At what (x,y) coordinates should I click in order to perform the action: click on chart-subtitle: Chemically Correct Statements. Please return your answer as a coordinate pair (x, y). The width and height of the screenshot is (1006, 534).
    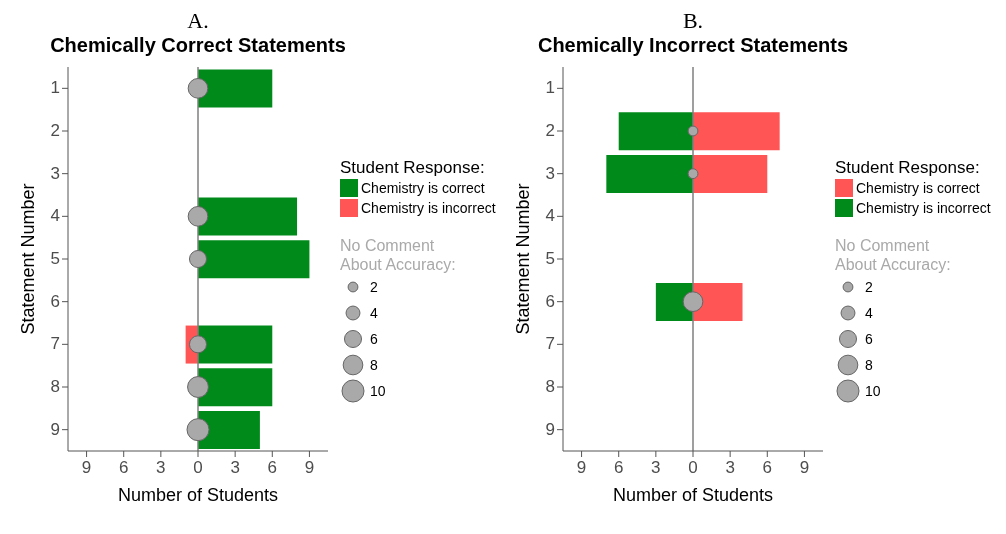
    Looking at the image, I should click on (198, 45).